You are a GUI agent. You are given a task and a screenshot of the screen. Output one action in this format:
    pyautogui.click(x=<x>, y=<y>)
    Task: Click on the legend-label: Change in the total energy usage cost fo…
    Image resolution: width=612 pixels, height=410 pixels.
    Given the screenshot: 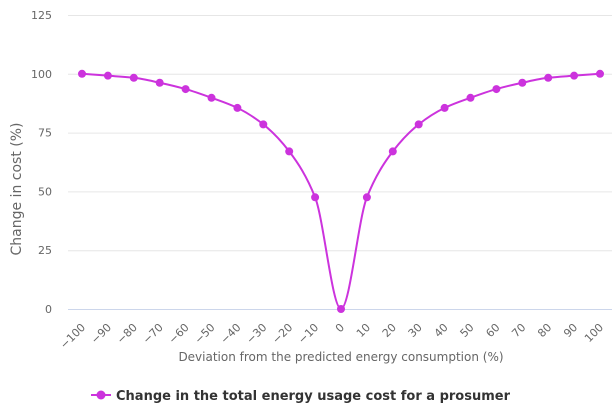 What is the action you would take?
    pyautogui.click(x=313, y=396)
    